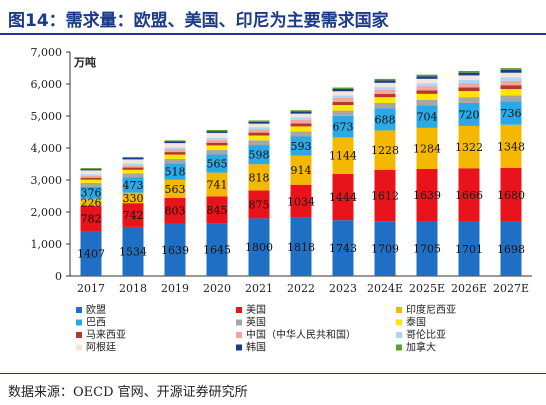  I want to click on data-label: 1709, so click(385, 249).